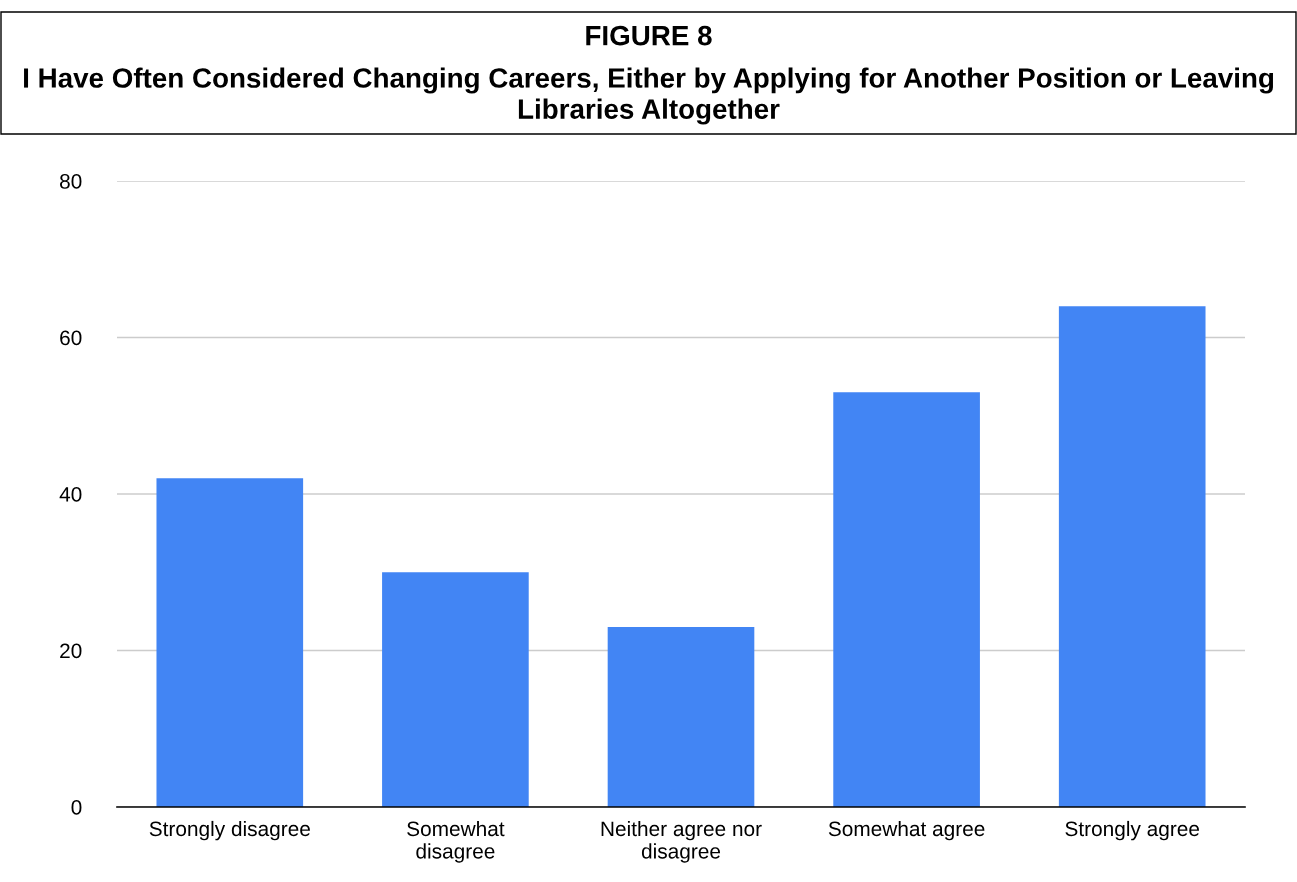  I want to click on x-tick-label: Neither agree nor disagree, so click(681, 841).